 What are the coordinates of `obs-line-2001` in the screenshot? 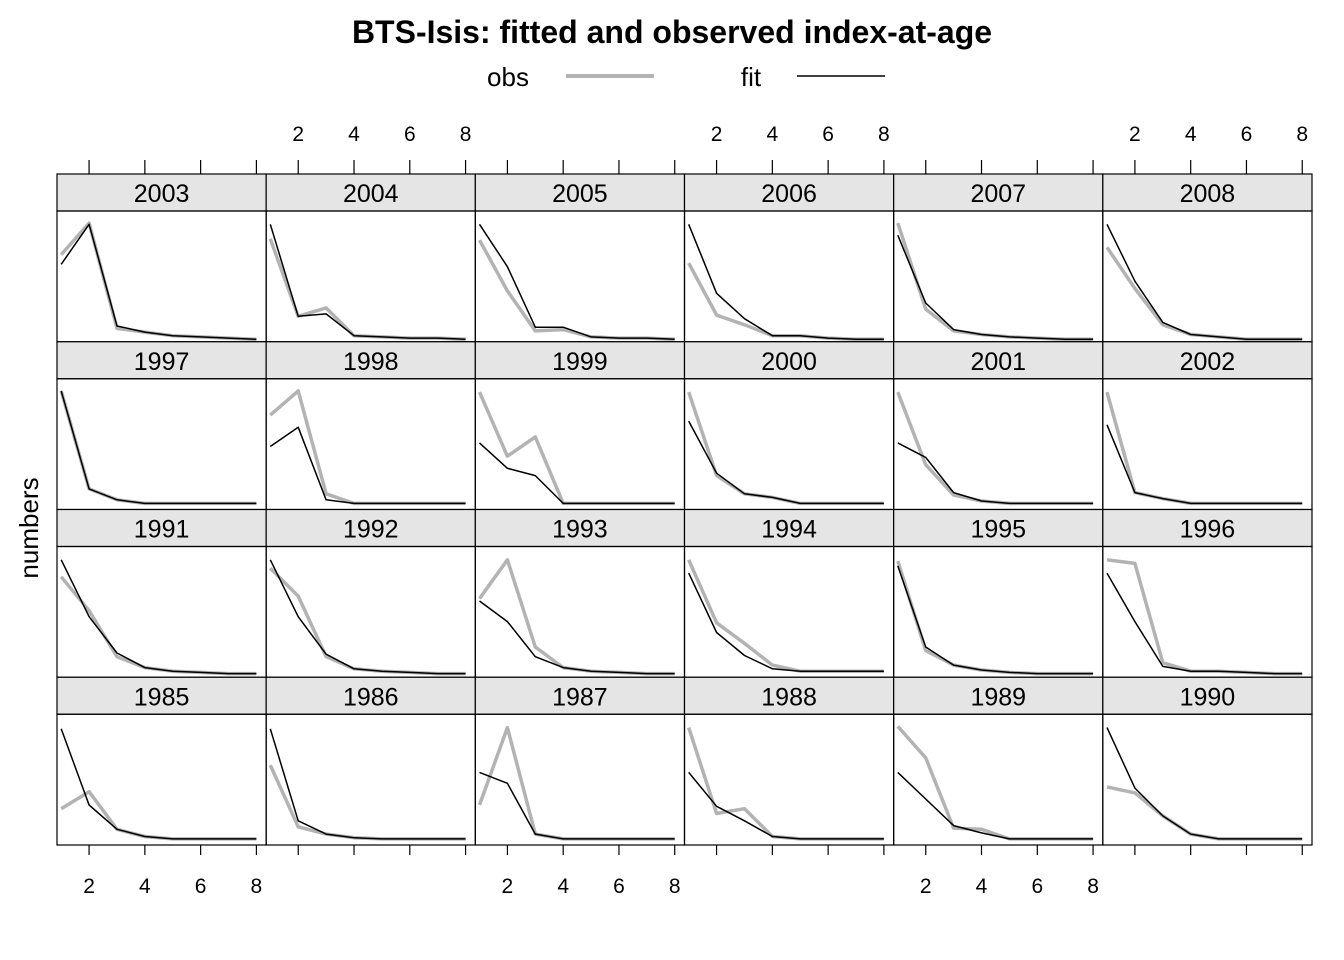 It's located at (995, 448).